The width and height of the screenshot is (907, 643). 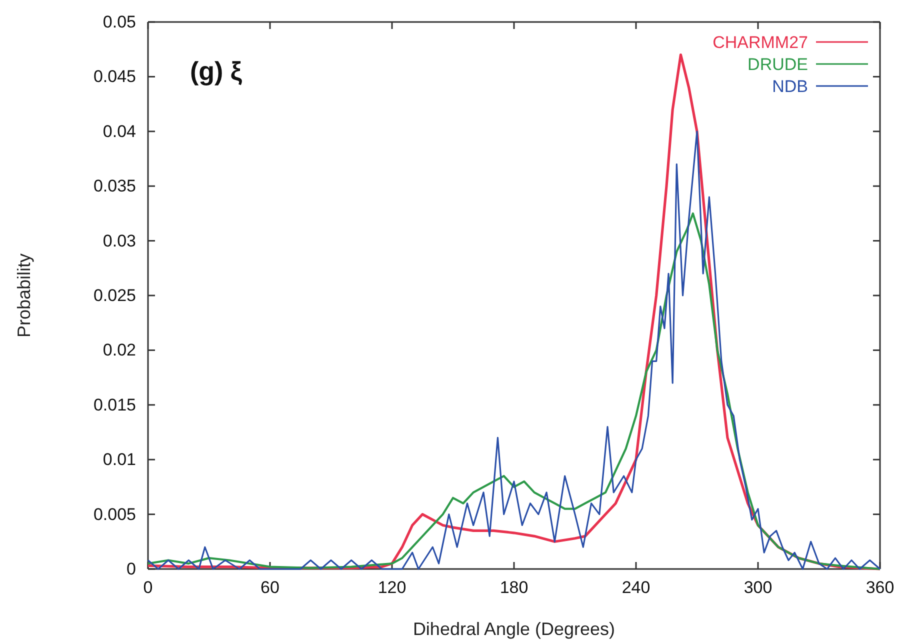 What do you see at coordinates (24, 295) in the screenshot?
I see `y-axis-title: Probability` at bounding box center [24, 295].